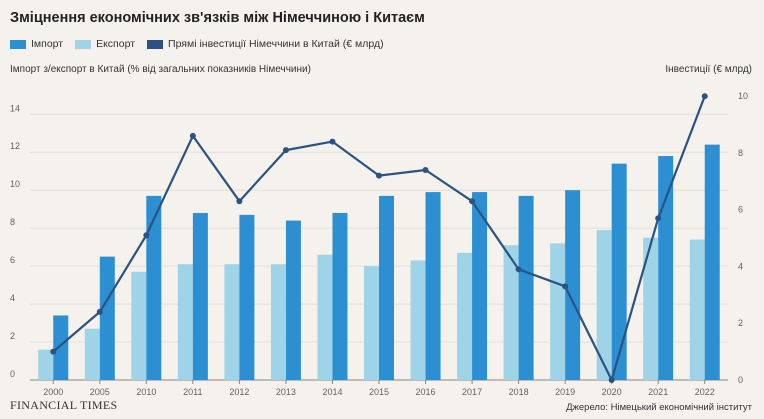  I want to click on y-tick-label-right: 0, so click(740, 380).